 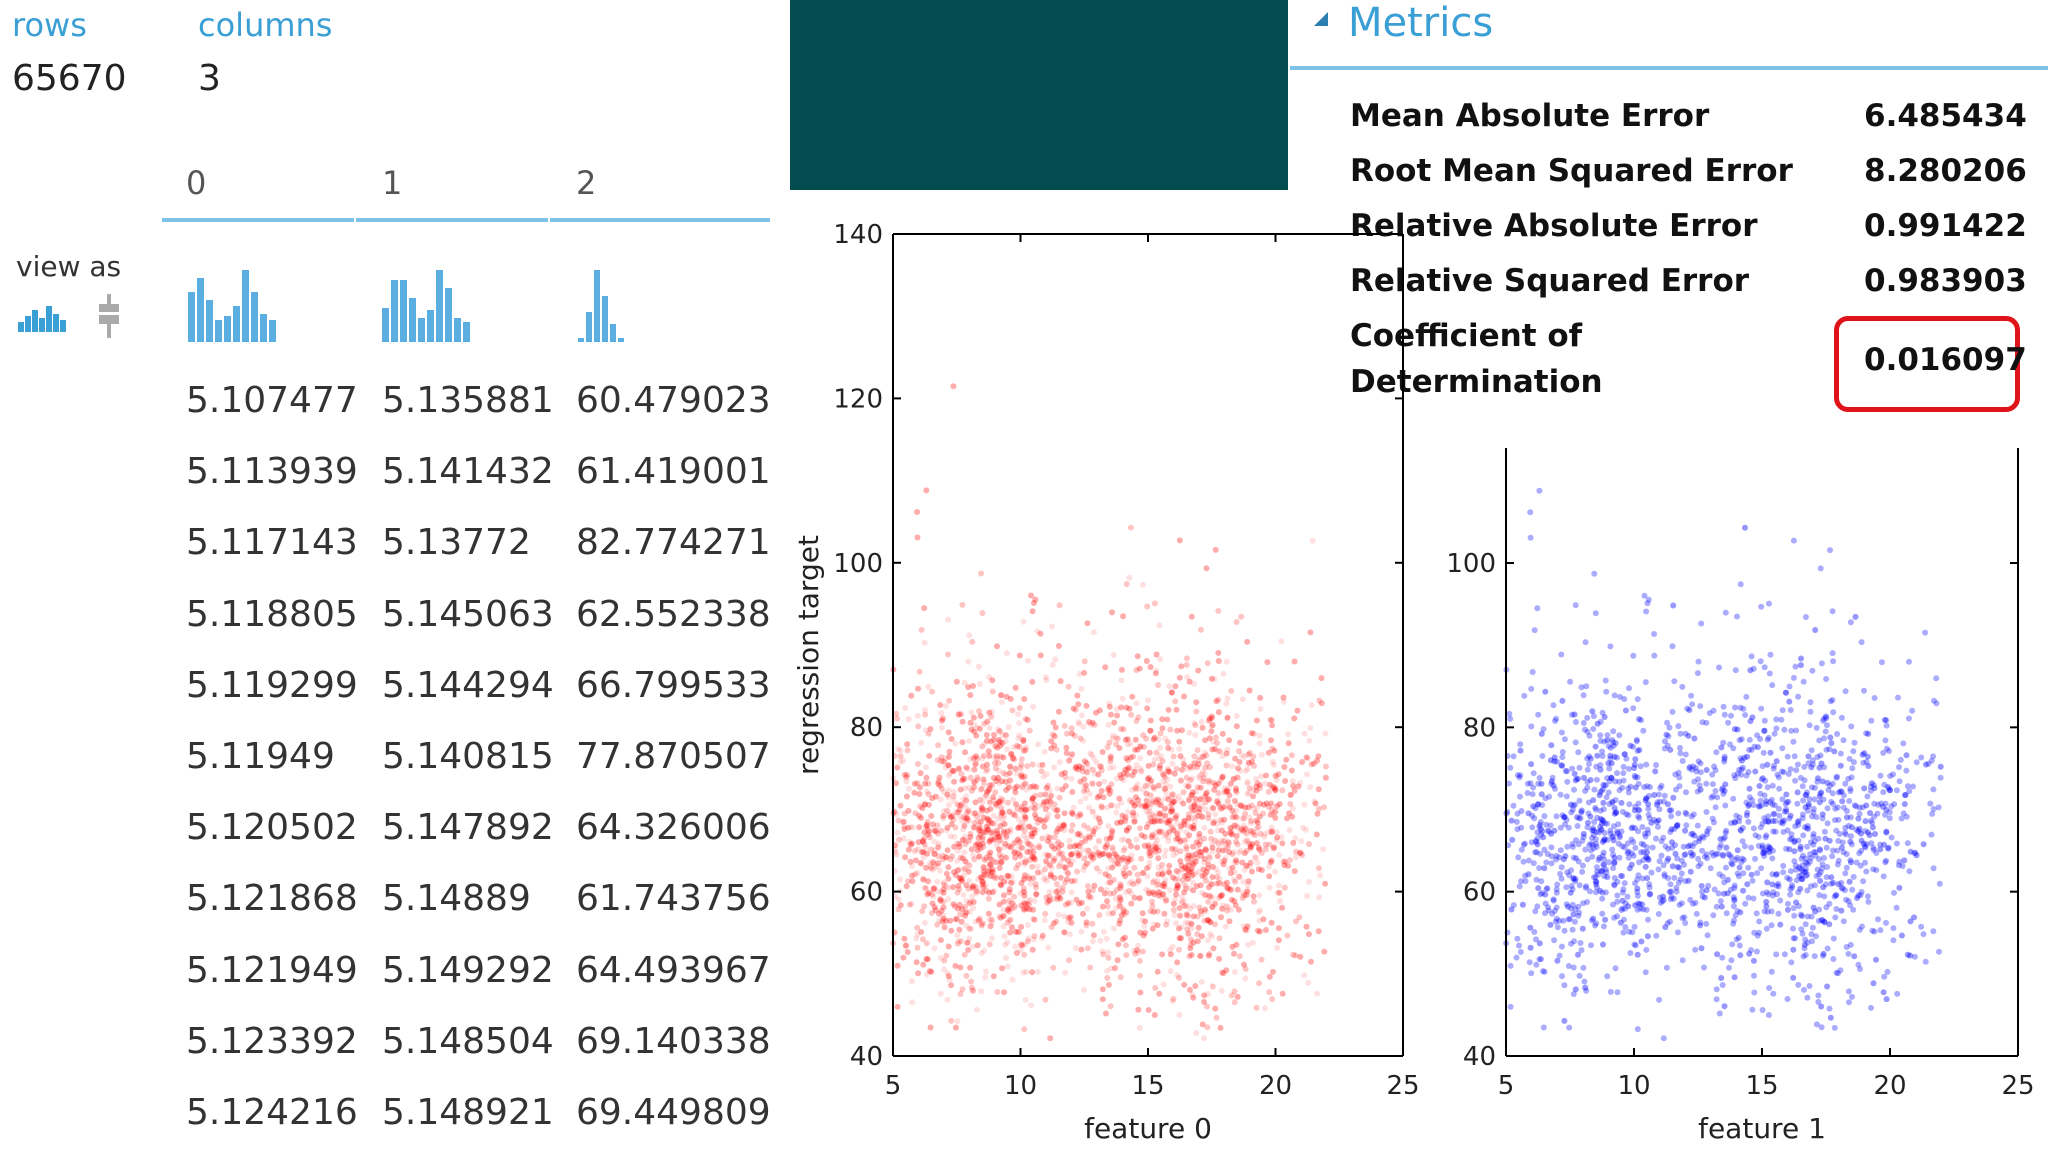 I want to click on histogram-view-icon, so click(x=43, y=315).